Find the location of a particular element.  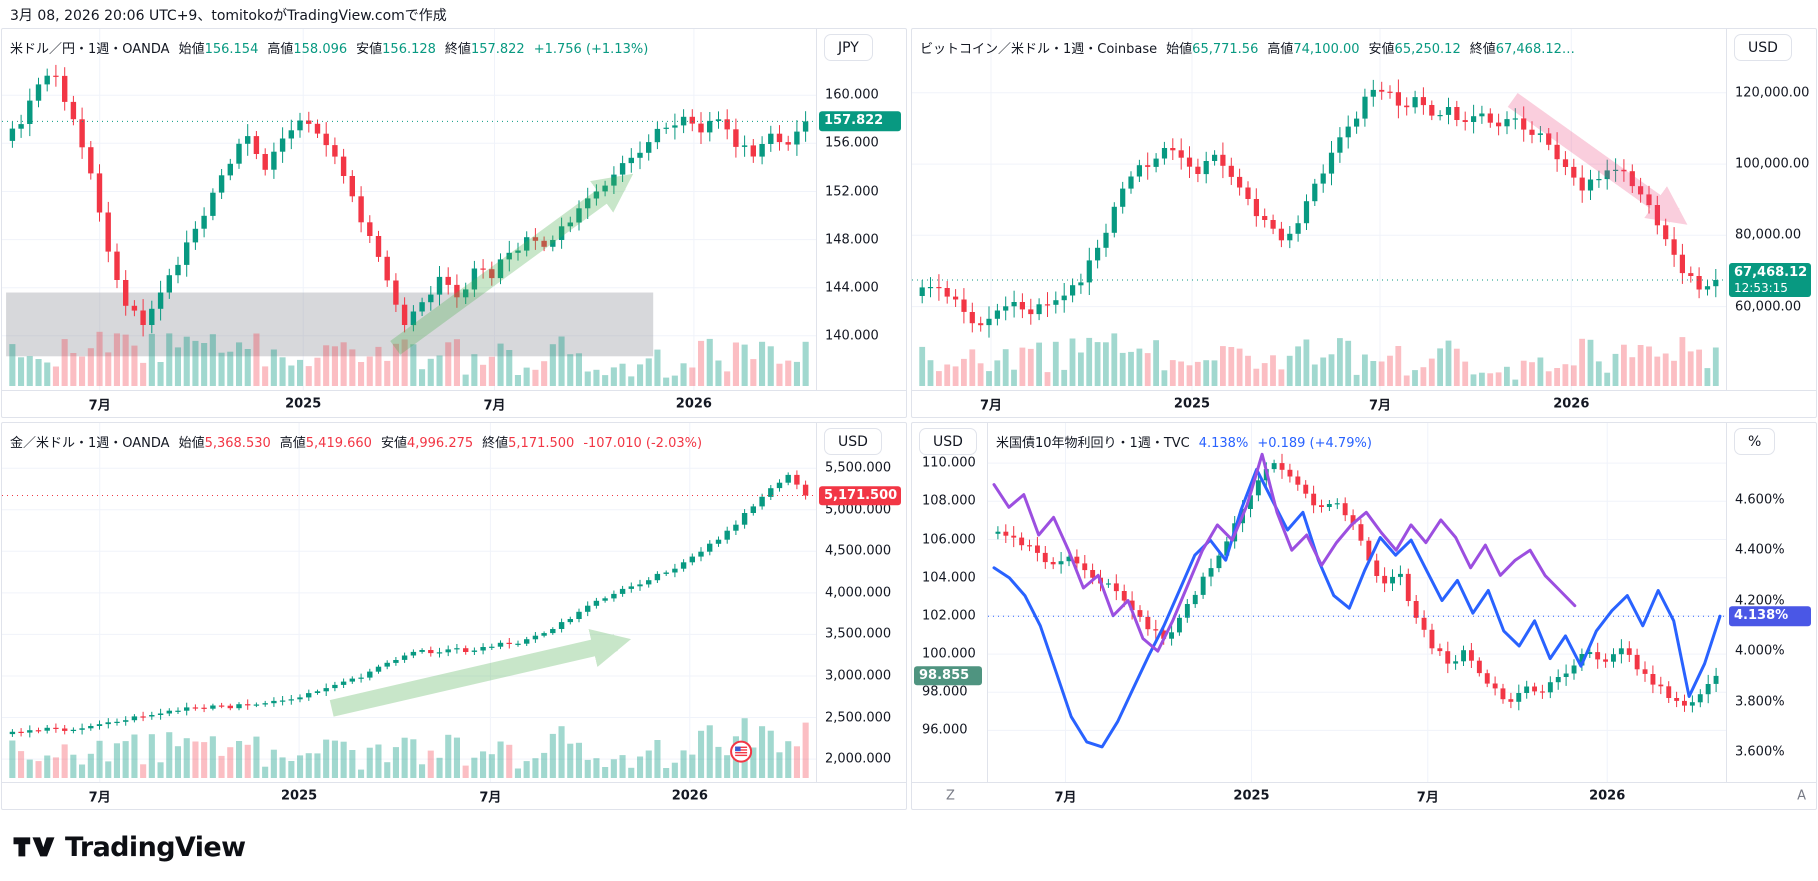

ohlc-open: 始値156.154 is located at coordinates (218, 49).